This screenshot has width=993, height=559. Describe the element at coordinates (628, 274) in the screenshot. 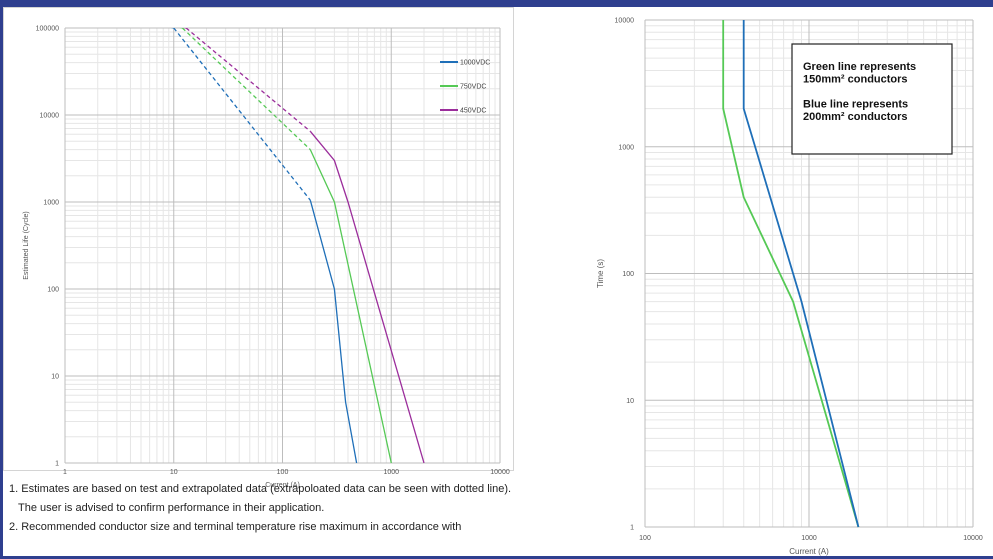

I see `chart2-ytick-label: 100` at that location.